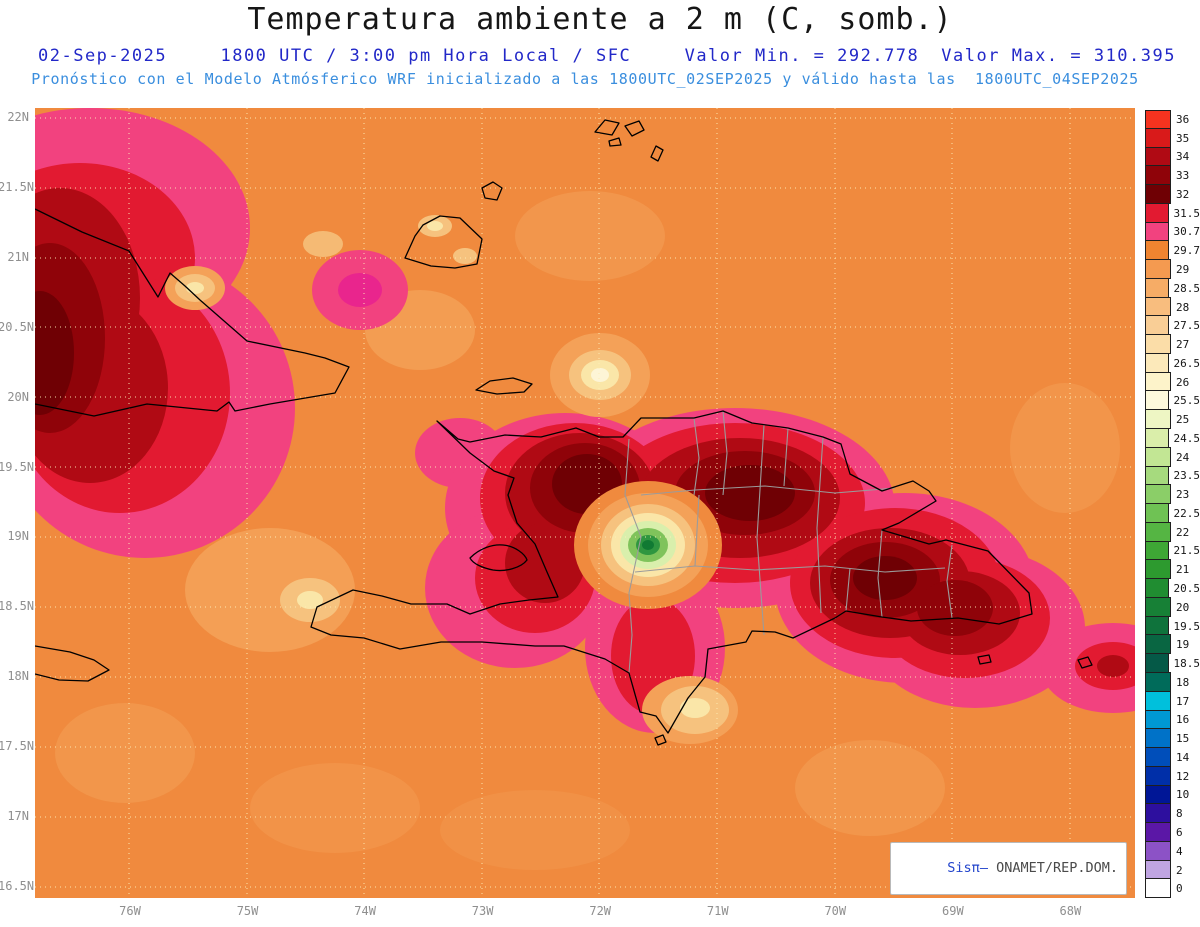 The width and height of the screenshot is (1200, 927). Describe the element at coordinates (1172, 156) in the screenshot. I see `colorbar-cell: 34` at that location.